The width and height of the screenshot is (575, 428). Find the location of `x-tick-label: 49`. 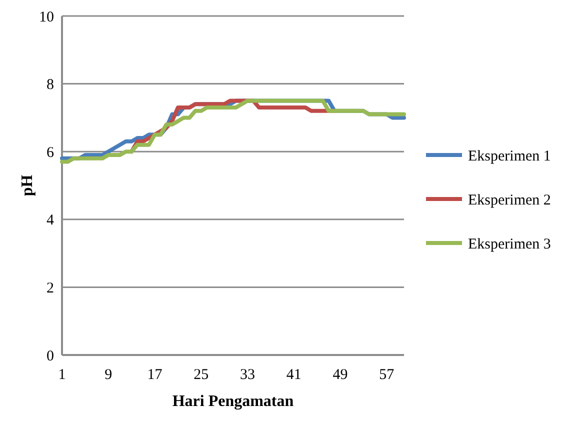

x-tick-label: 49 is located at coordinates (340, 375).